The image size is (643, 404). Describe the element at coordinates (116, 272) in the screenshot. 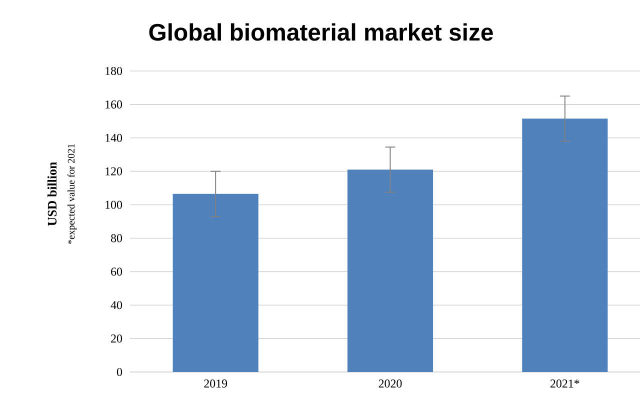

I see `y-tick-label: 60` at that location.